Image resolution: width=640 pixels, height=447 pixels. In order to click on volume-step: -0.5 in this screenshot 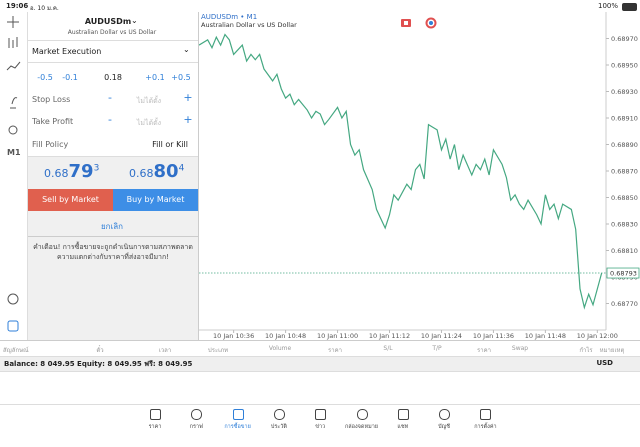, I will do `click(45, 77)`.